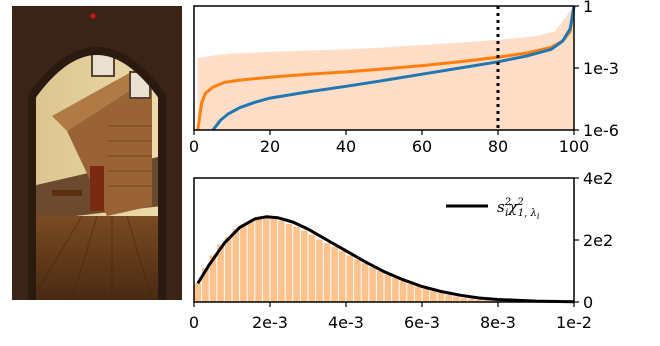 The image size is (660, 346). I want to click on top-xtick-label: 60, so click(422, 146).